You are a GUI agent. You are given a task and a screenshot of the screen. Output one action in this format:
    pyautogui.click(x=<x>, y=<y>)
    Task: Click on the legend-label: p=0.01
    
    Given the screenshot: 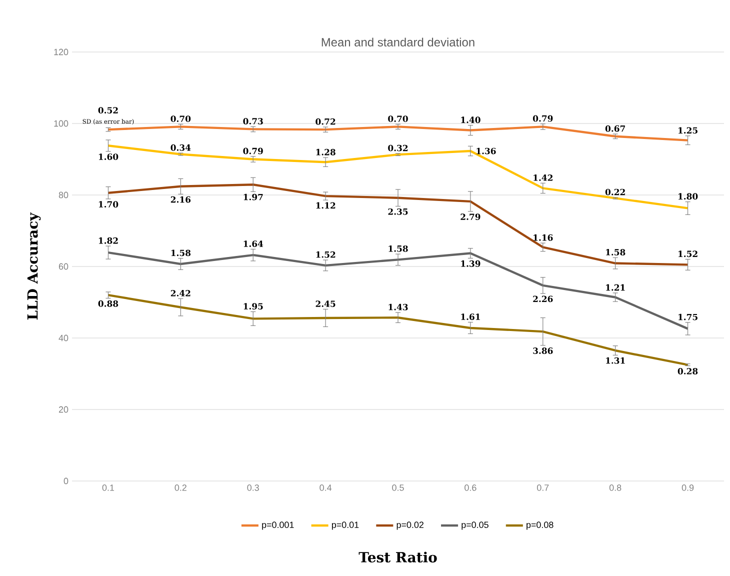 What is the action you would take?
    pyautogui.click(x=345, y=526)
    